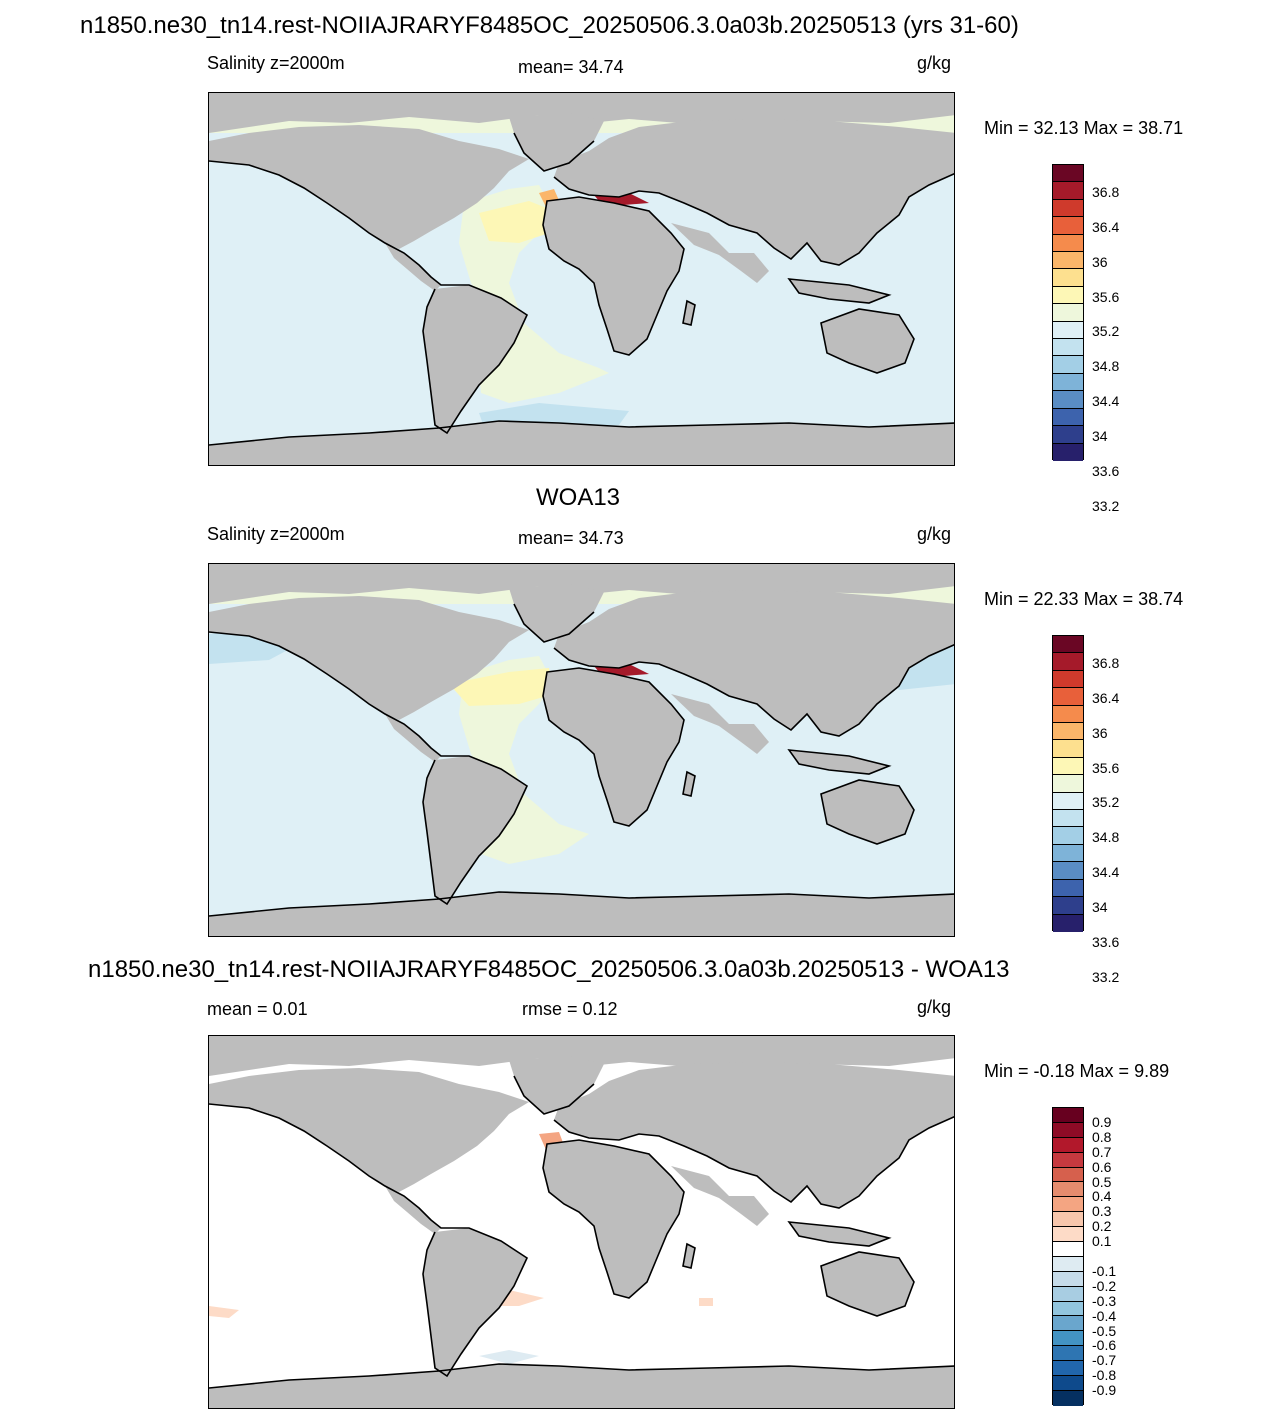 The image size is (1285, 1416). Describe the element at coordinates (1104, 1270) in the screenshot. I see `colorbar-tick-label: -0.1` at that location.